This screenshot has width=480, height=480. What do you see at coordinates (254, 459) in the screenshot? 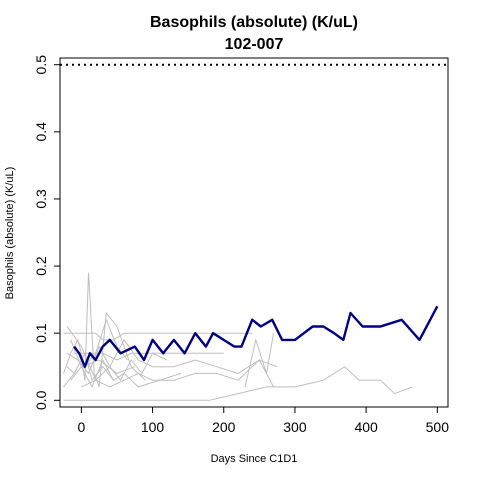
I see `x-axis-label: Days Since C1D1` at bounding box center [254, 459].